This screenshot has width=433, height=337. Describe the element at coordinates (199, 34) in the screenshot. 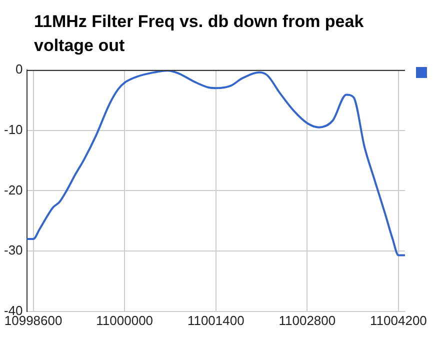

I see `chart-title: 11MHz Filter Freq vs. db down from peak voltage out` at that location.